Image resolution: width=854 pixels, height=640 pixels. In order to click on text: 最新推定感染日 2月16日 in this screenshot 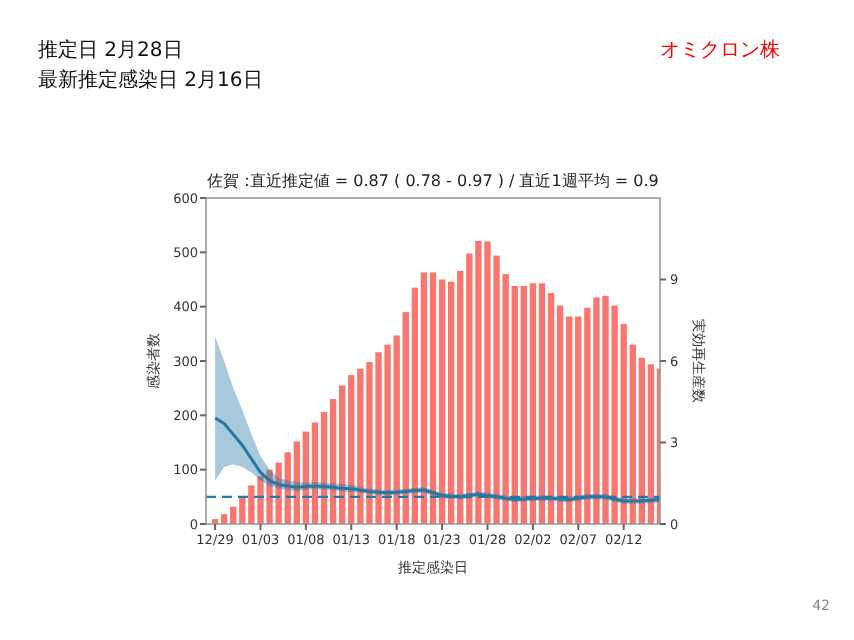, I will do `click(150, 80)`.